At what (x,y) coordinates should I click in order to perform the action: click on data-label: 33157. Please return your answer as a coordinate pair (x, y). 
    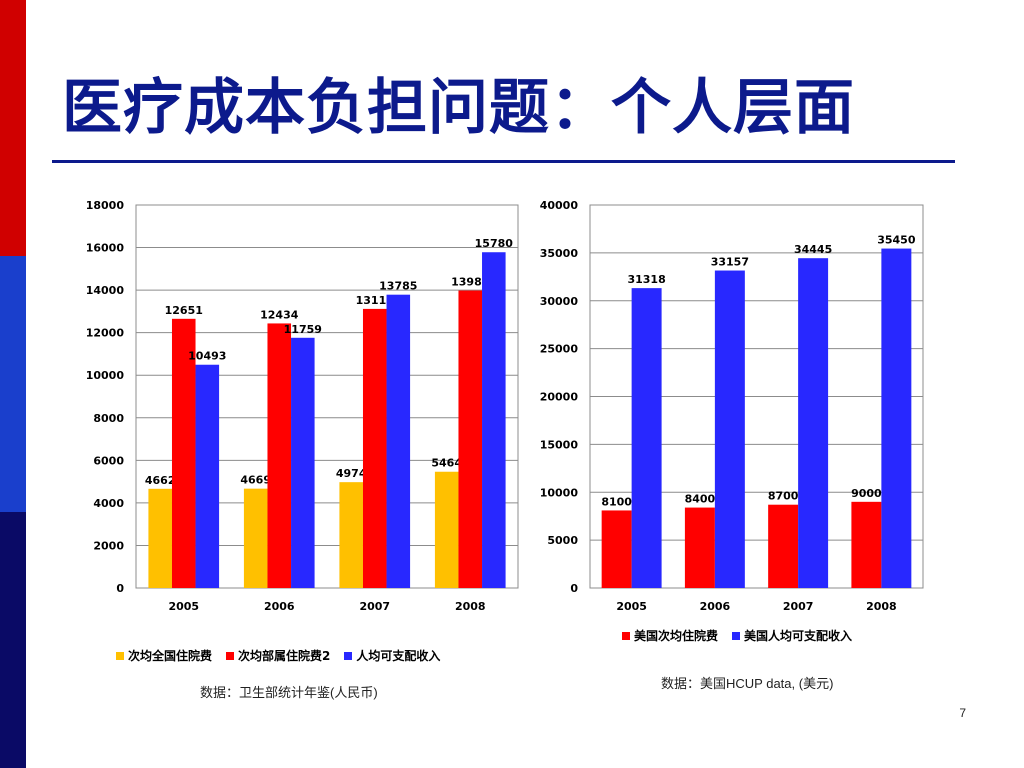
    Looking at the image, I should click on (730, 262).